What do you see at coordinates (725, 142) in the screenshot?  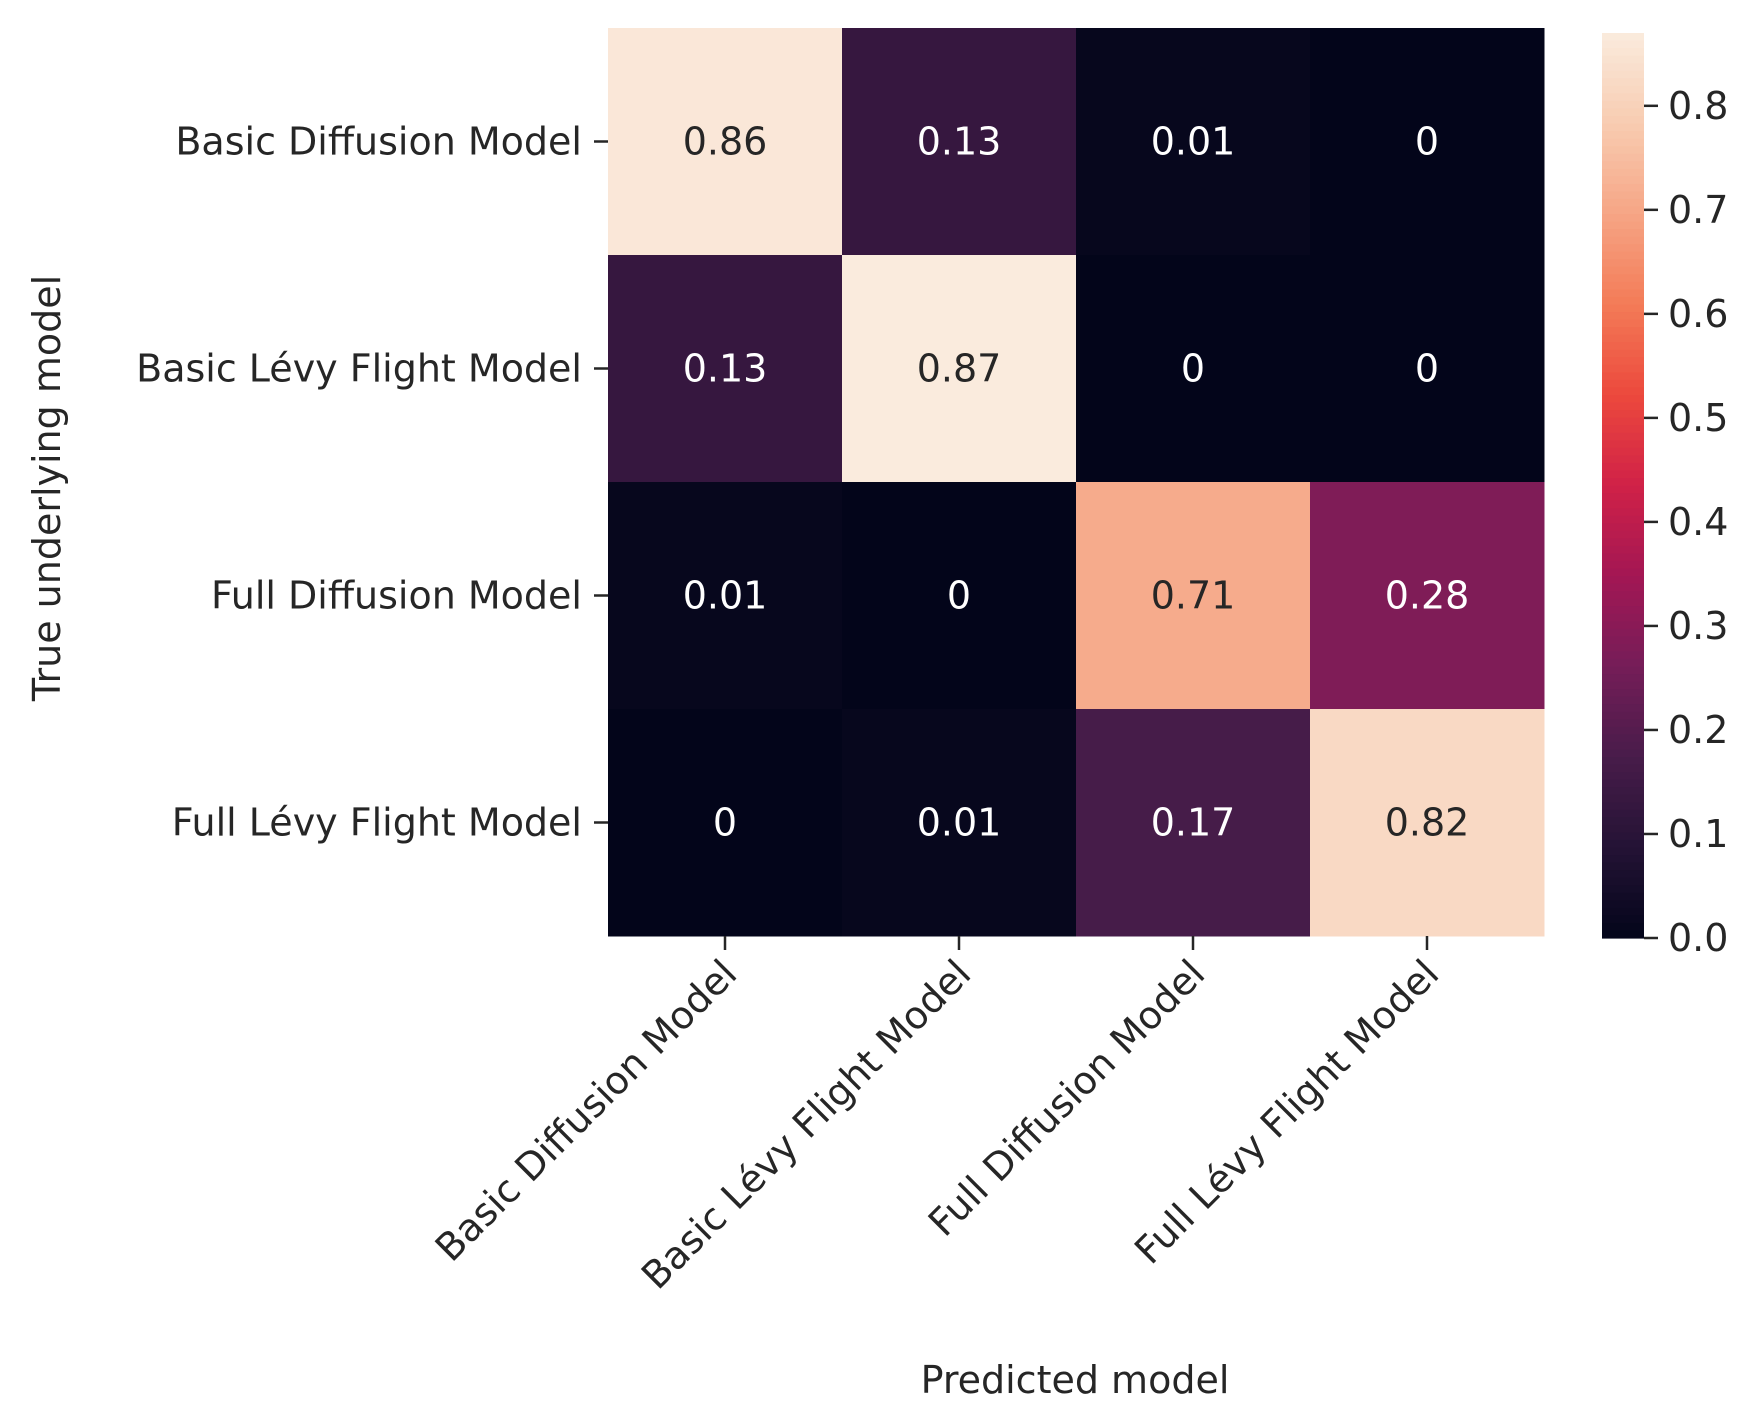 I see `cell-value-label: 0.86` at bounding box center [725, 142].